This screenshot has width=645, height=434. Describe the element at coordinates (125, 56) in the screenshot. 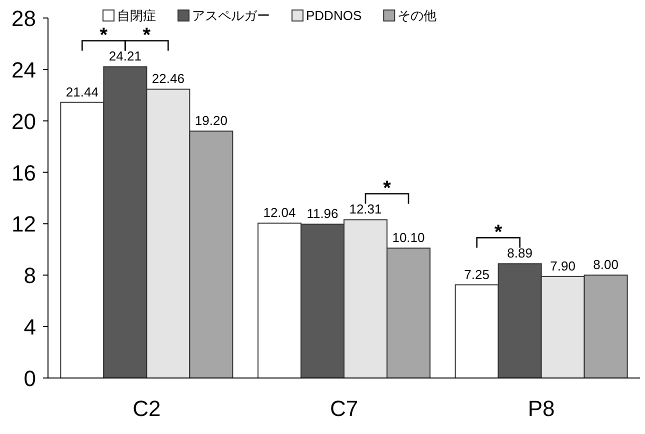

I see `data-label: 24.21` at that location.